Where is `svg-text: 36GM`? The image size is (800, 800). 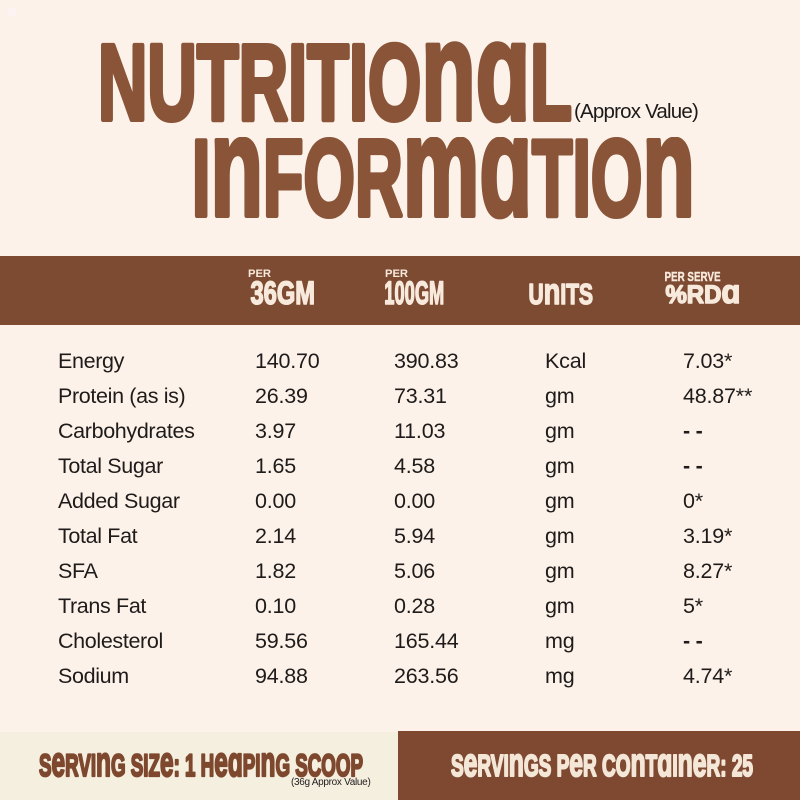
svg-text: 36GM is located at coordinates (283, 293).